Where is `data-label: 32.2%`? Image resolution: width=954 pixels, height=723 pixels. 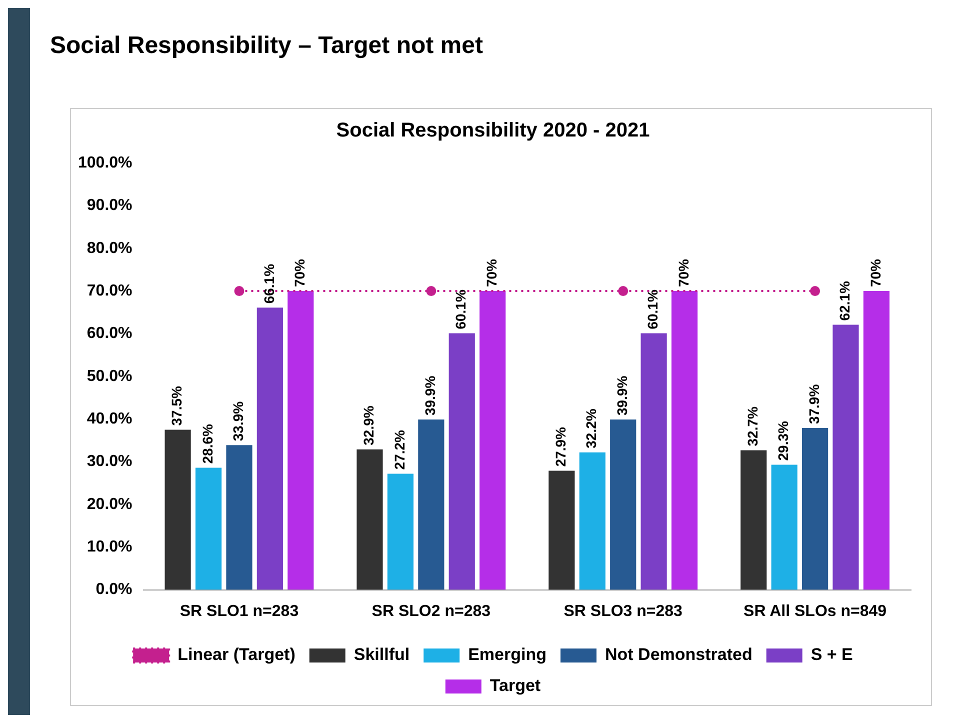 data-label: 32.2% is located at coordinates (591, 428).